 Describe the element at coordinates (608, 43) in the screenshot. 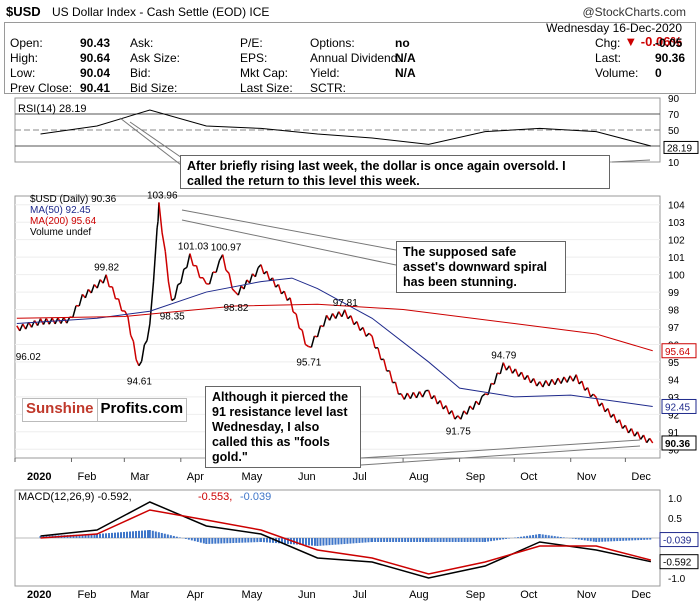

I see `quote-l5-0: Chg:` at that location.